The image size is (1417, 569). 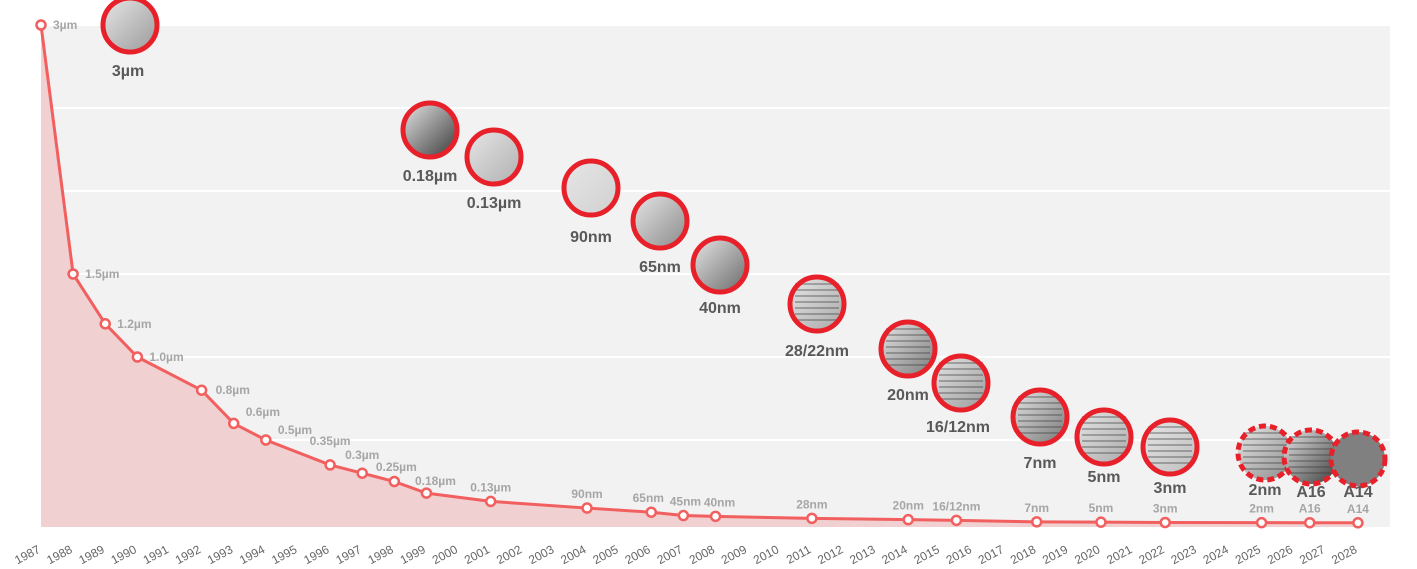 What do you see at coordinates (348, 554) in the screenshot?
I see `x-tick-label: 1997` at bounding box center [348, 554].